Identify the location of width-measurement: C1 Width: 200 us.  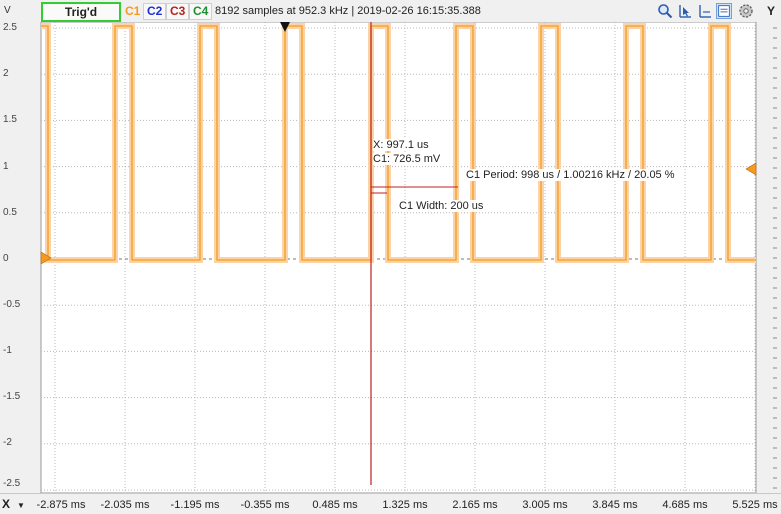
(441, 206).